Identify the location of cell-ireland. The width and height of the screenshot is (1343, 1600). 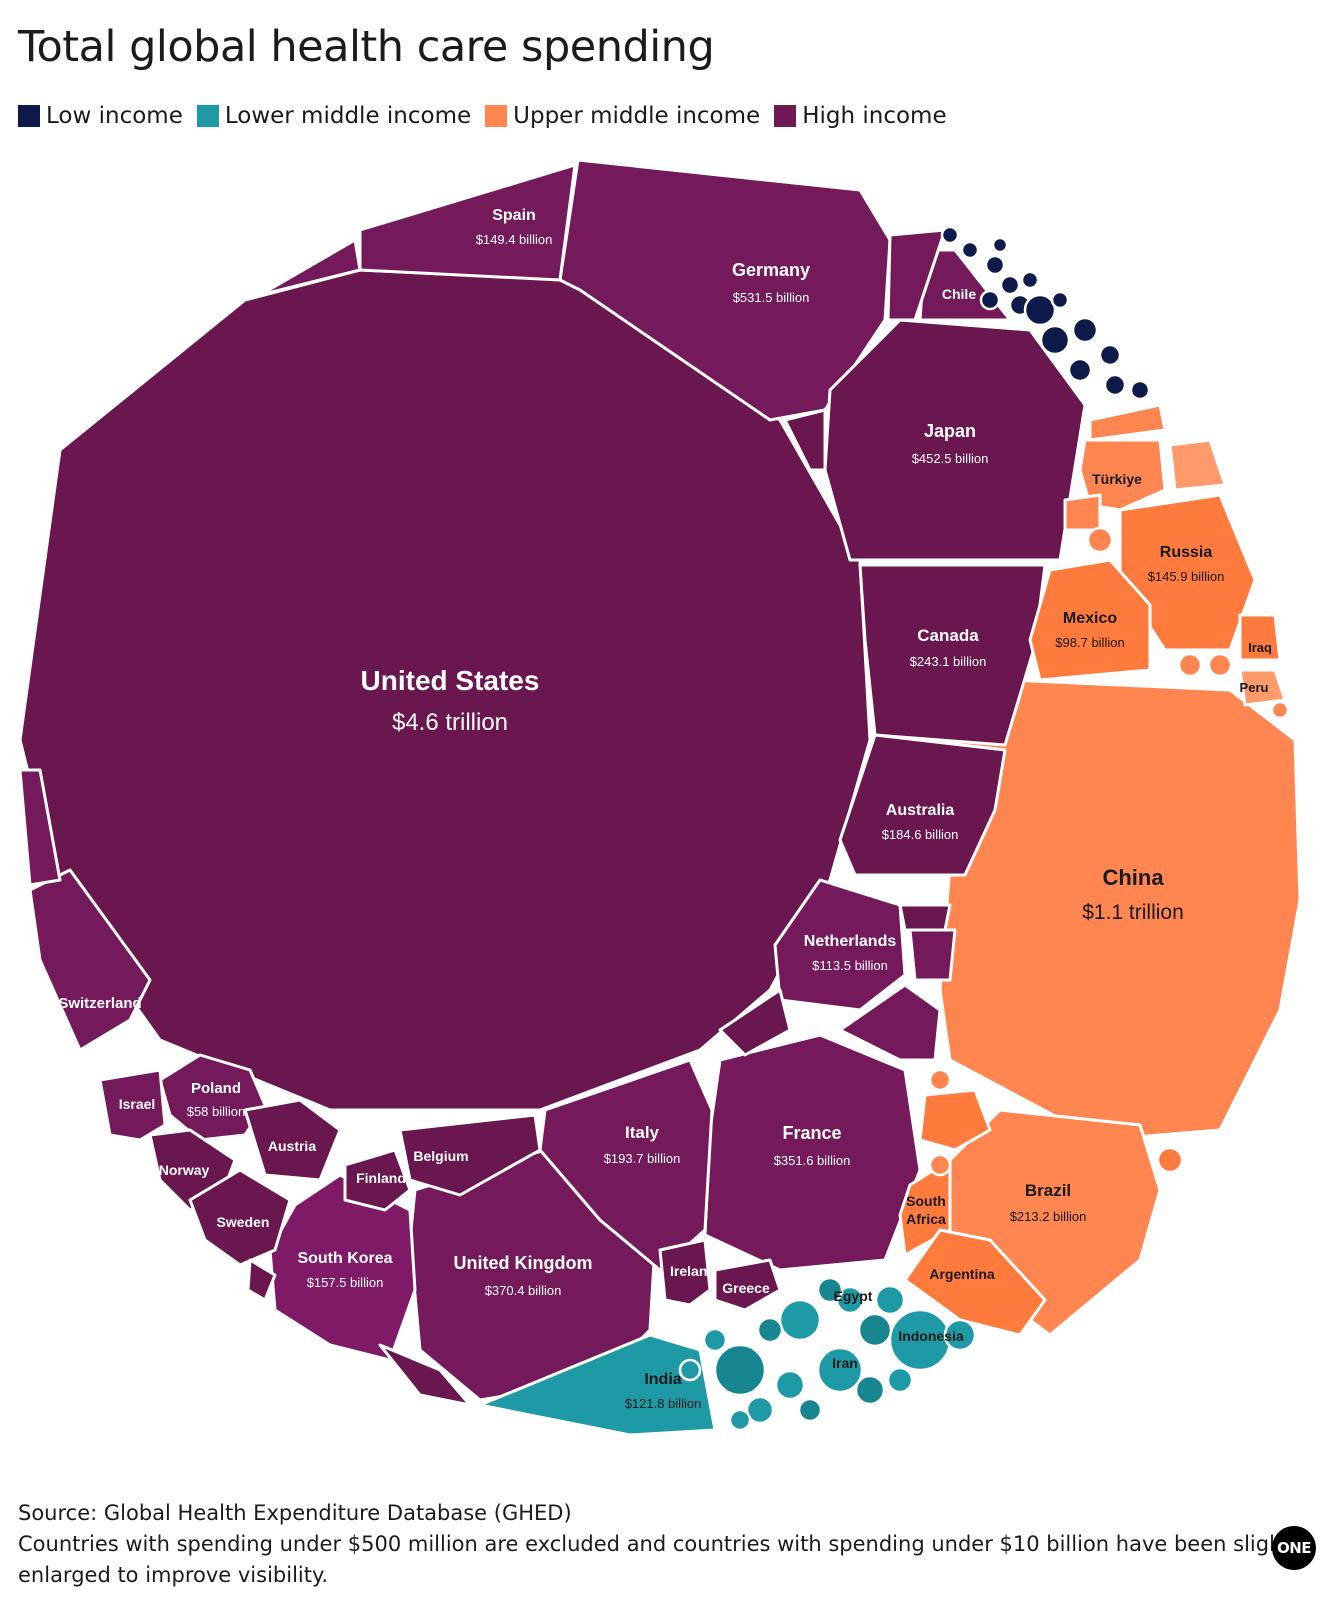
(685, 1272).